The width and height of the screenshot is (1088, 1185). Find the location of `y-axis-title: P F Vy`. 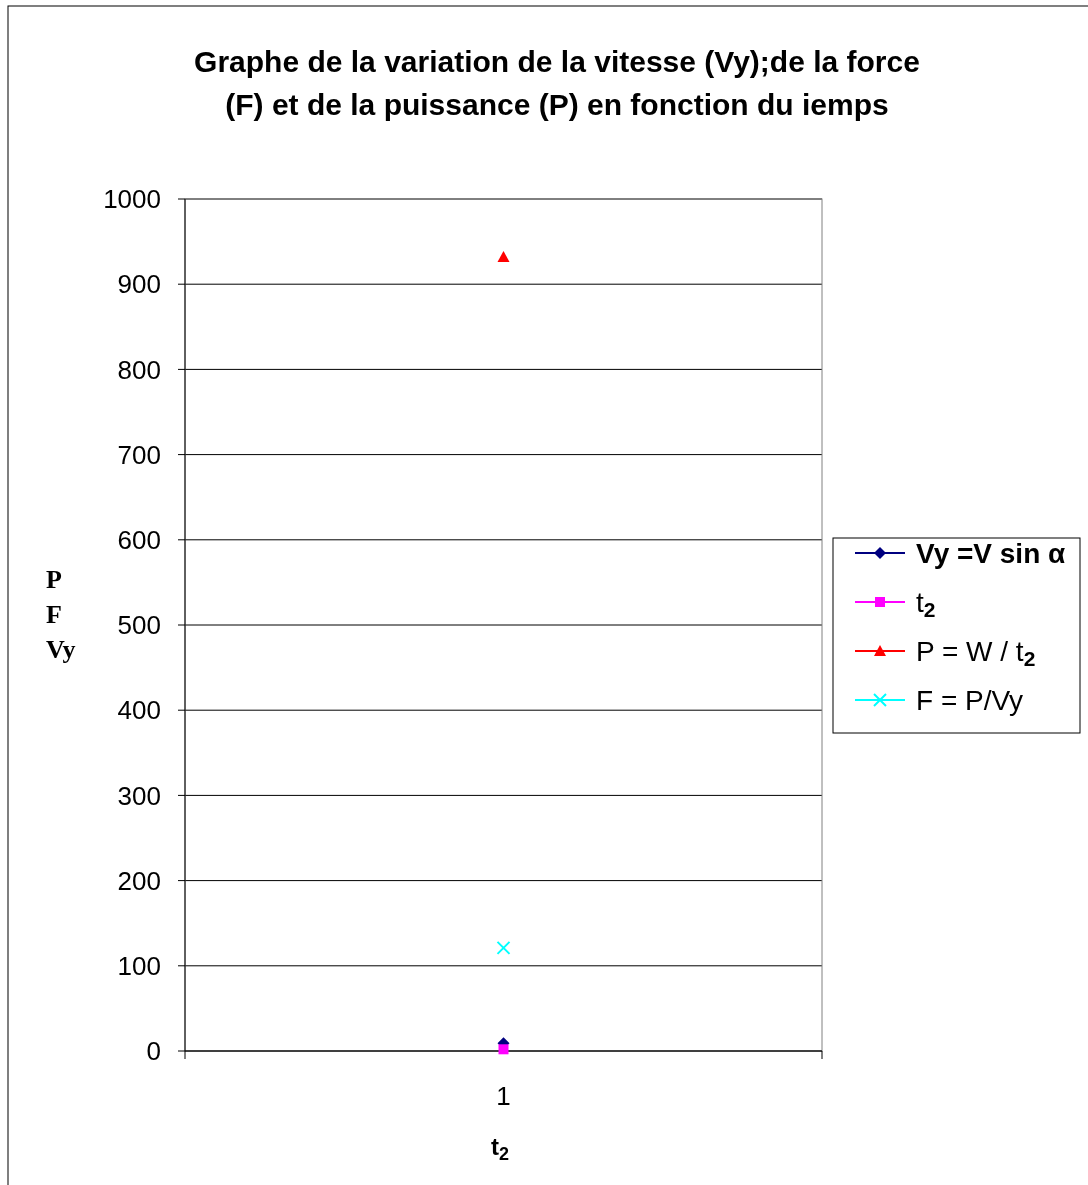

y-axis-title: P F Vy is located at coordinates (61, 614).